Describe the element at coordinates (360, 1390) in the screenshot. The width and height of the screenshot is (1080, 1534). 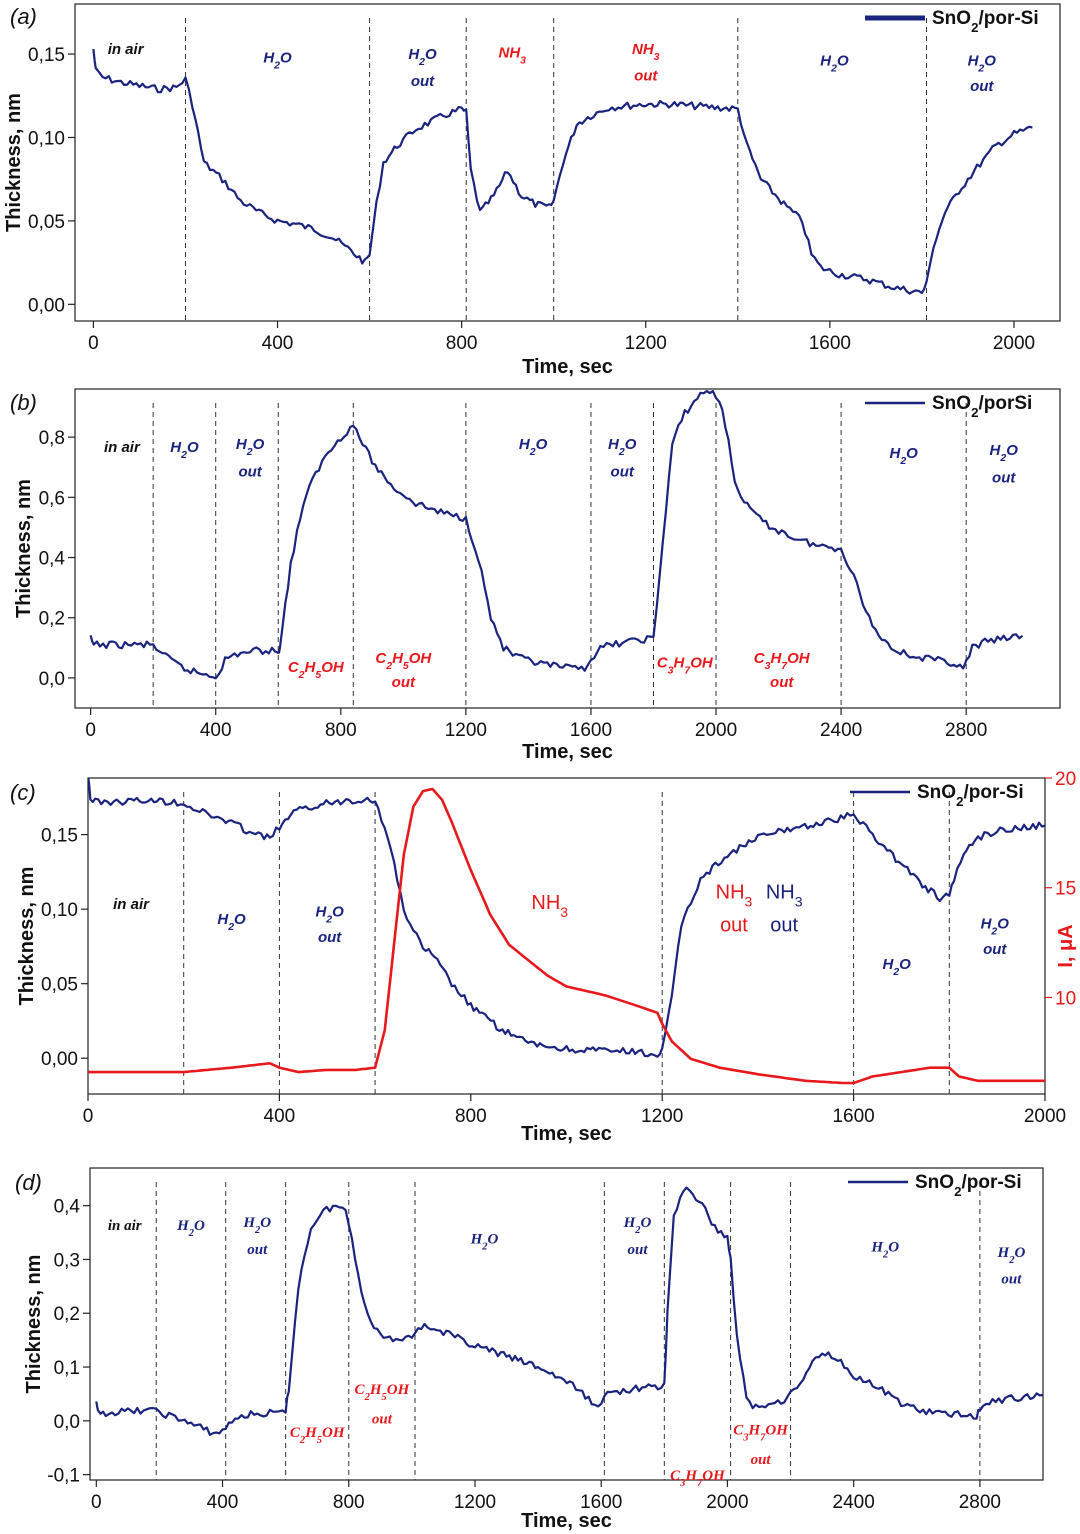
I see `annotation-label-text: C` at that location.